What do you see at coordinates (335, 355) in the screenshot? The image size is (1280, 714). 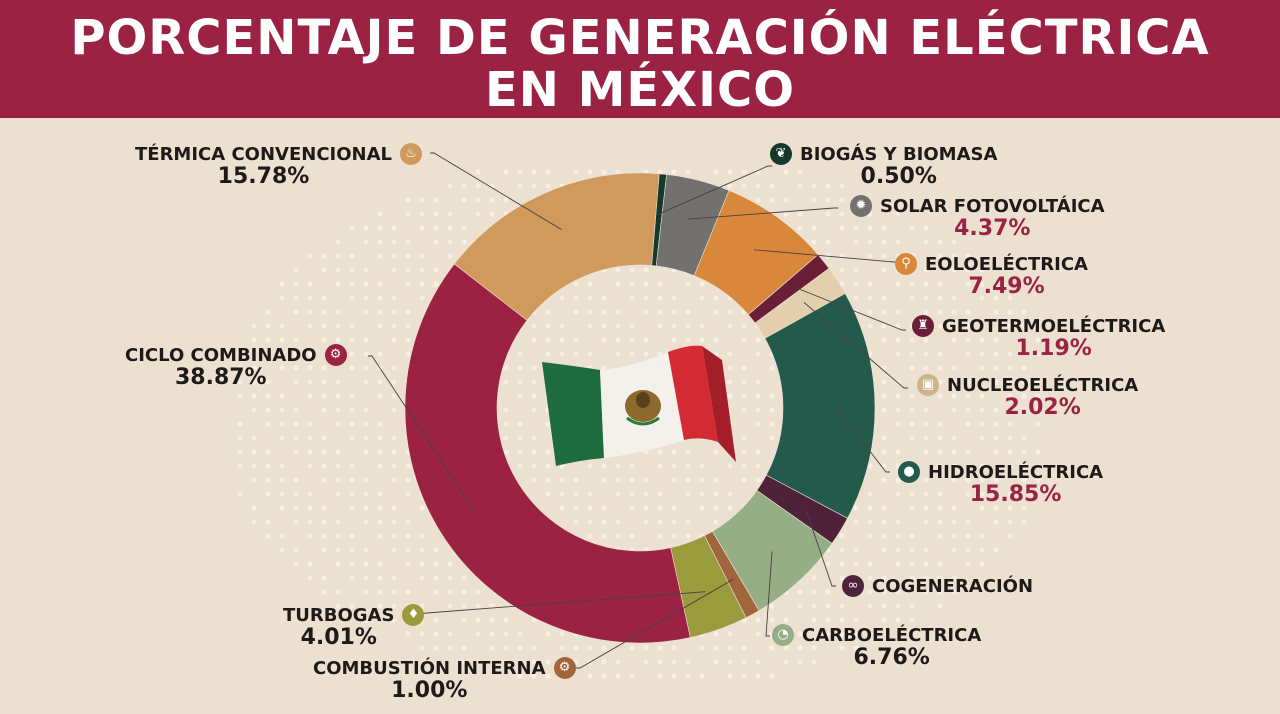 I see `gears-icon: ⚙` at bounding box center [335, 355].